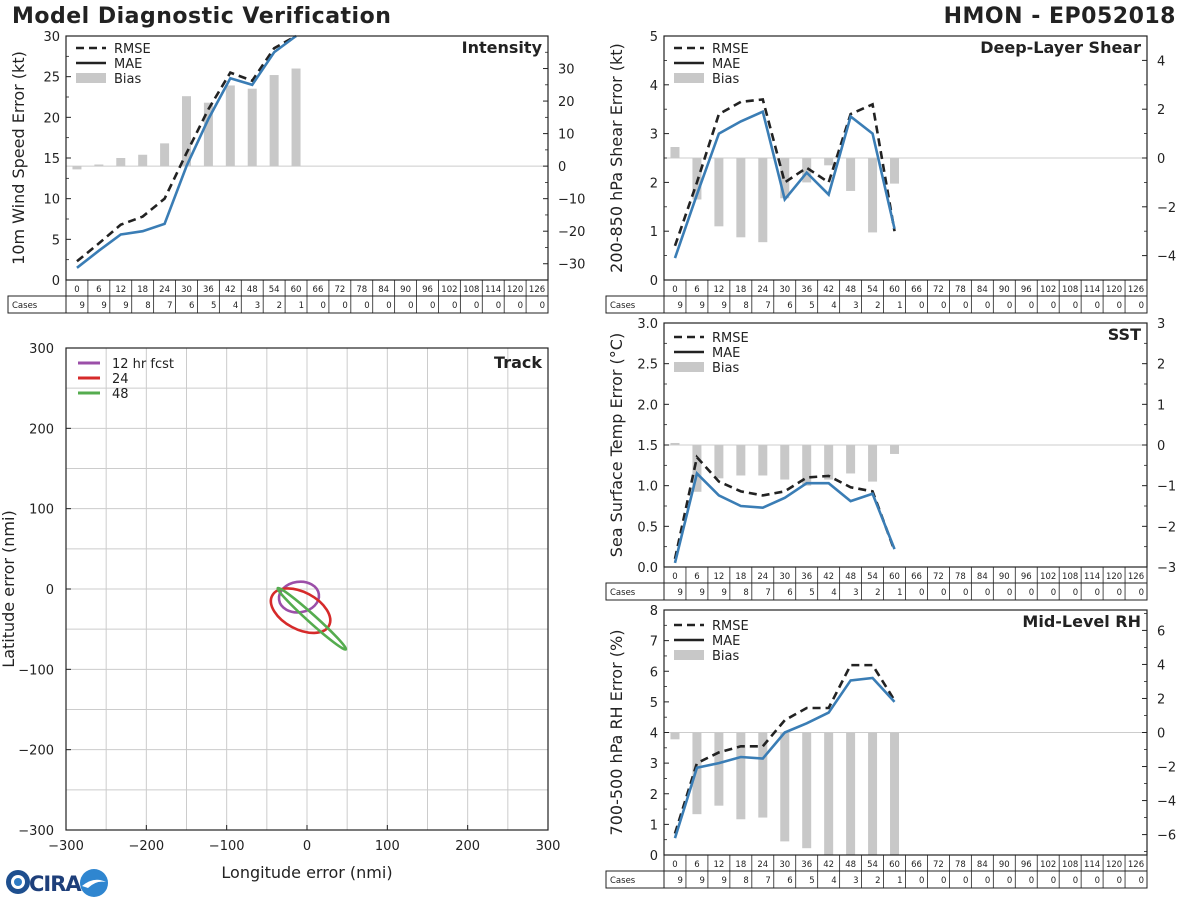 Image resolution: width=1200 pixels, height=900 pixels. Describe the element at coordinates (296, 290) in the screenshot. I see `intensity-lead-label: 60` at that location.